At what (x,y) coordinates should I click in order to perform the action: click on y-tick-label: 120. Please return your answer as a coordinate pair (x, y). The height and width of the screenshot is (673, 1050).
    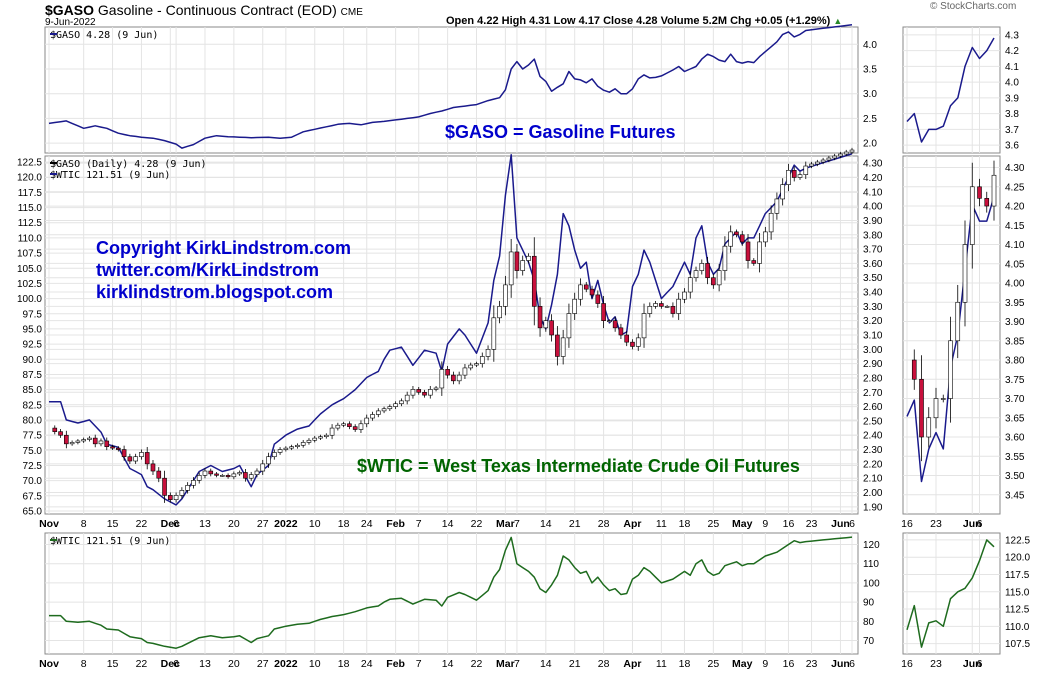
    Looking at the image, I should click on (871, 545).